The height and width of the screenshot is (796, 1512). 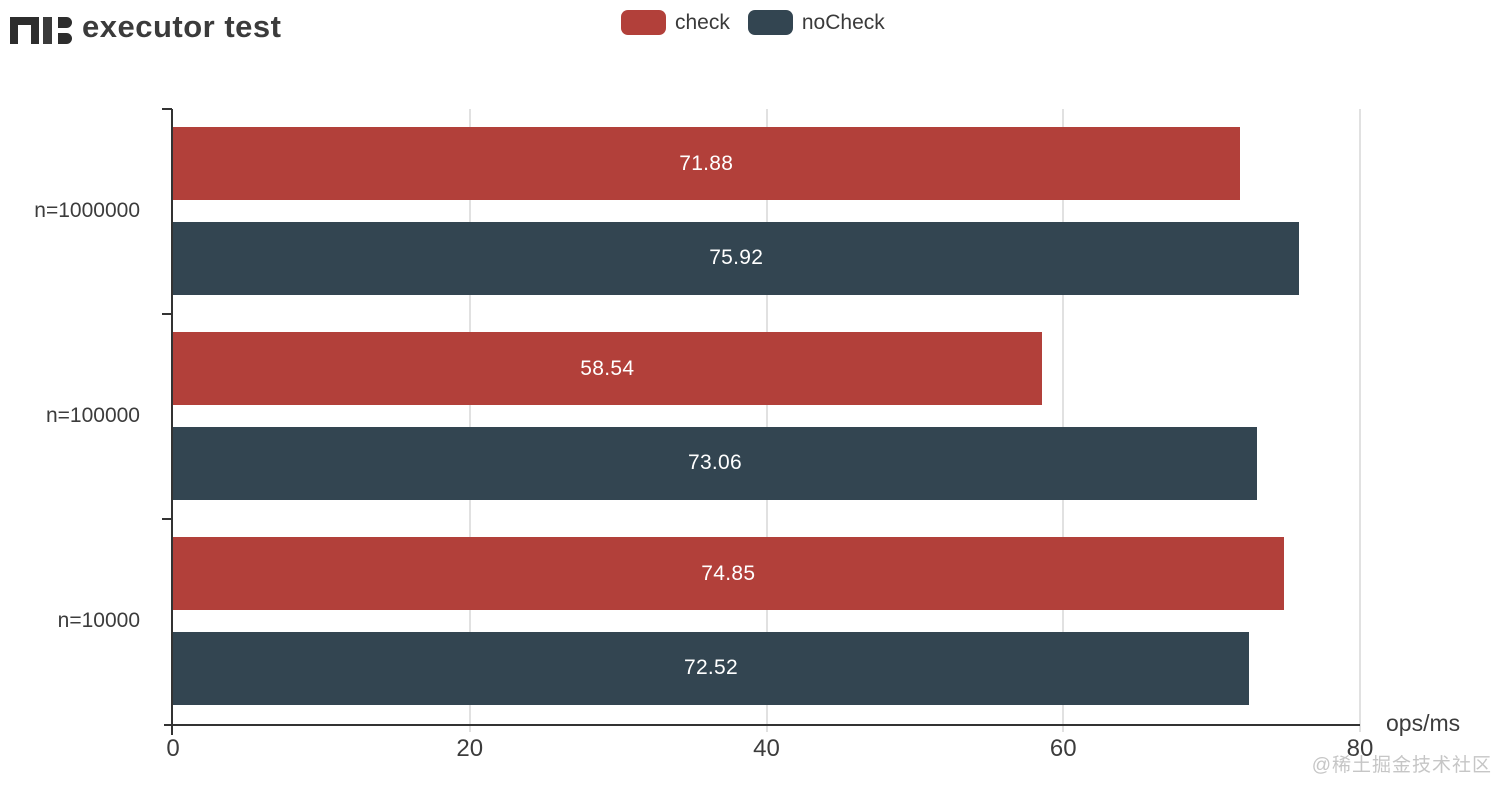 I want to click on legend-label-nocheck: noCheck, so click(x=843, y=22).